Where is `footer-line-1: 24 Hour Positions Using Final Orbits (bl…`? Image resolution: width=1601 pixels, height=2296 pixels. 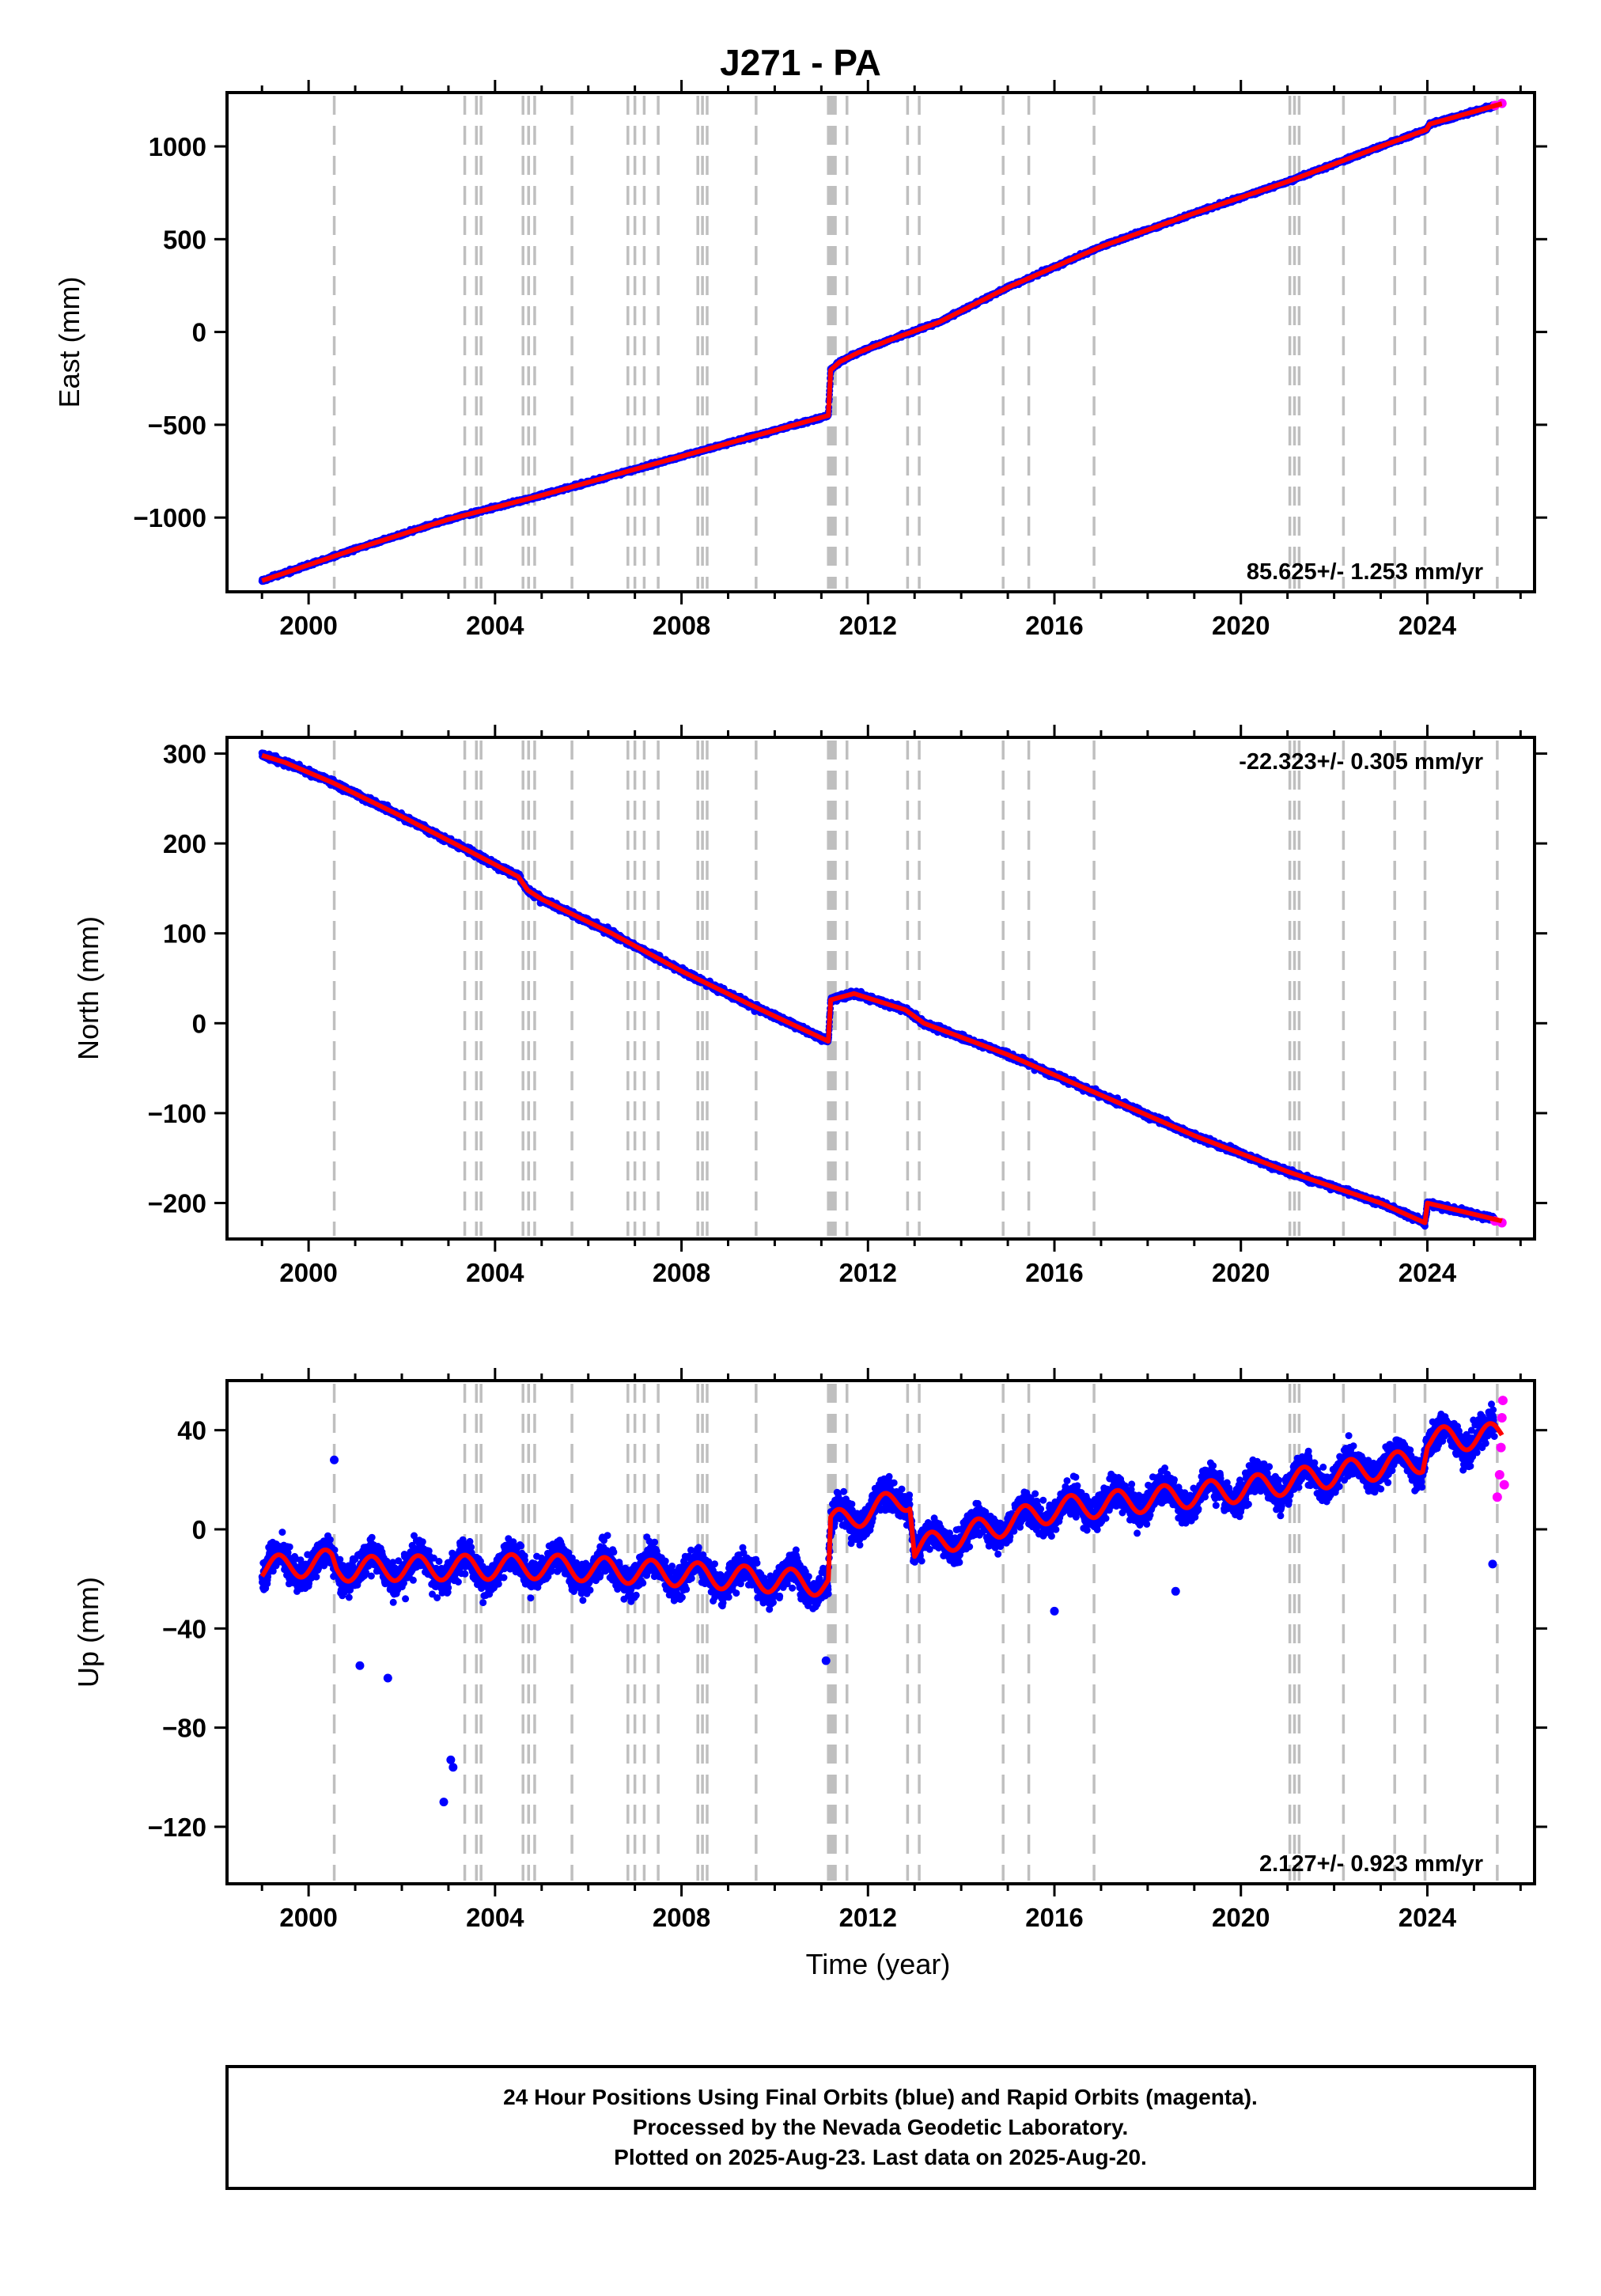 footer-line-1: 24 Hour Positions Using Final Orbits (bl… is located at coordinates (881, 2097).